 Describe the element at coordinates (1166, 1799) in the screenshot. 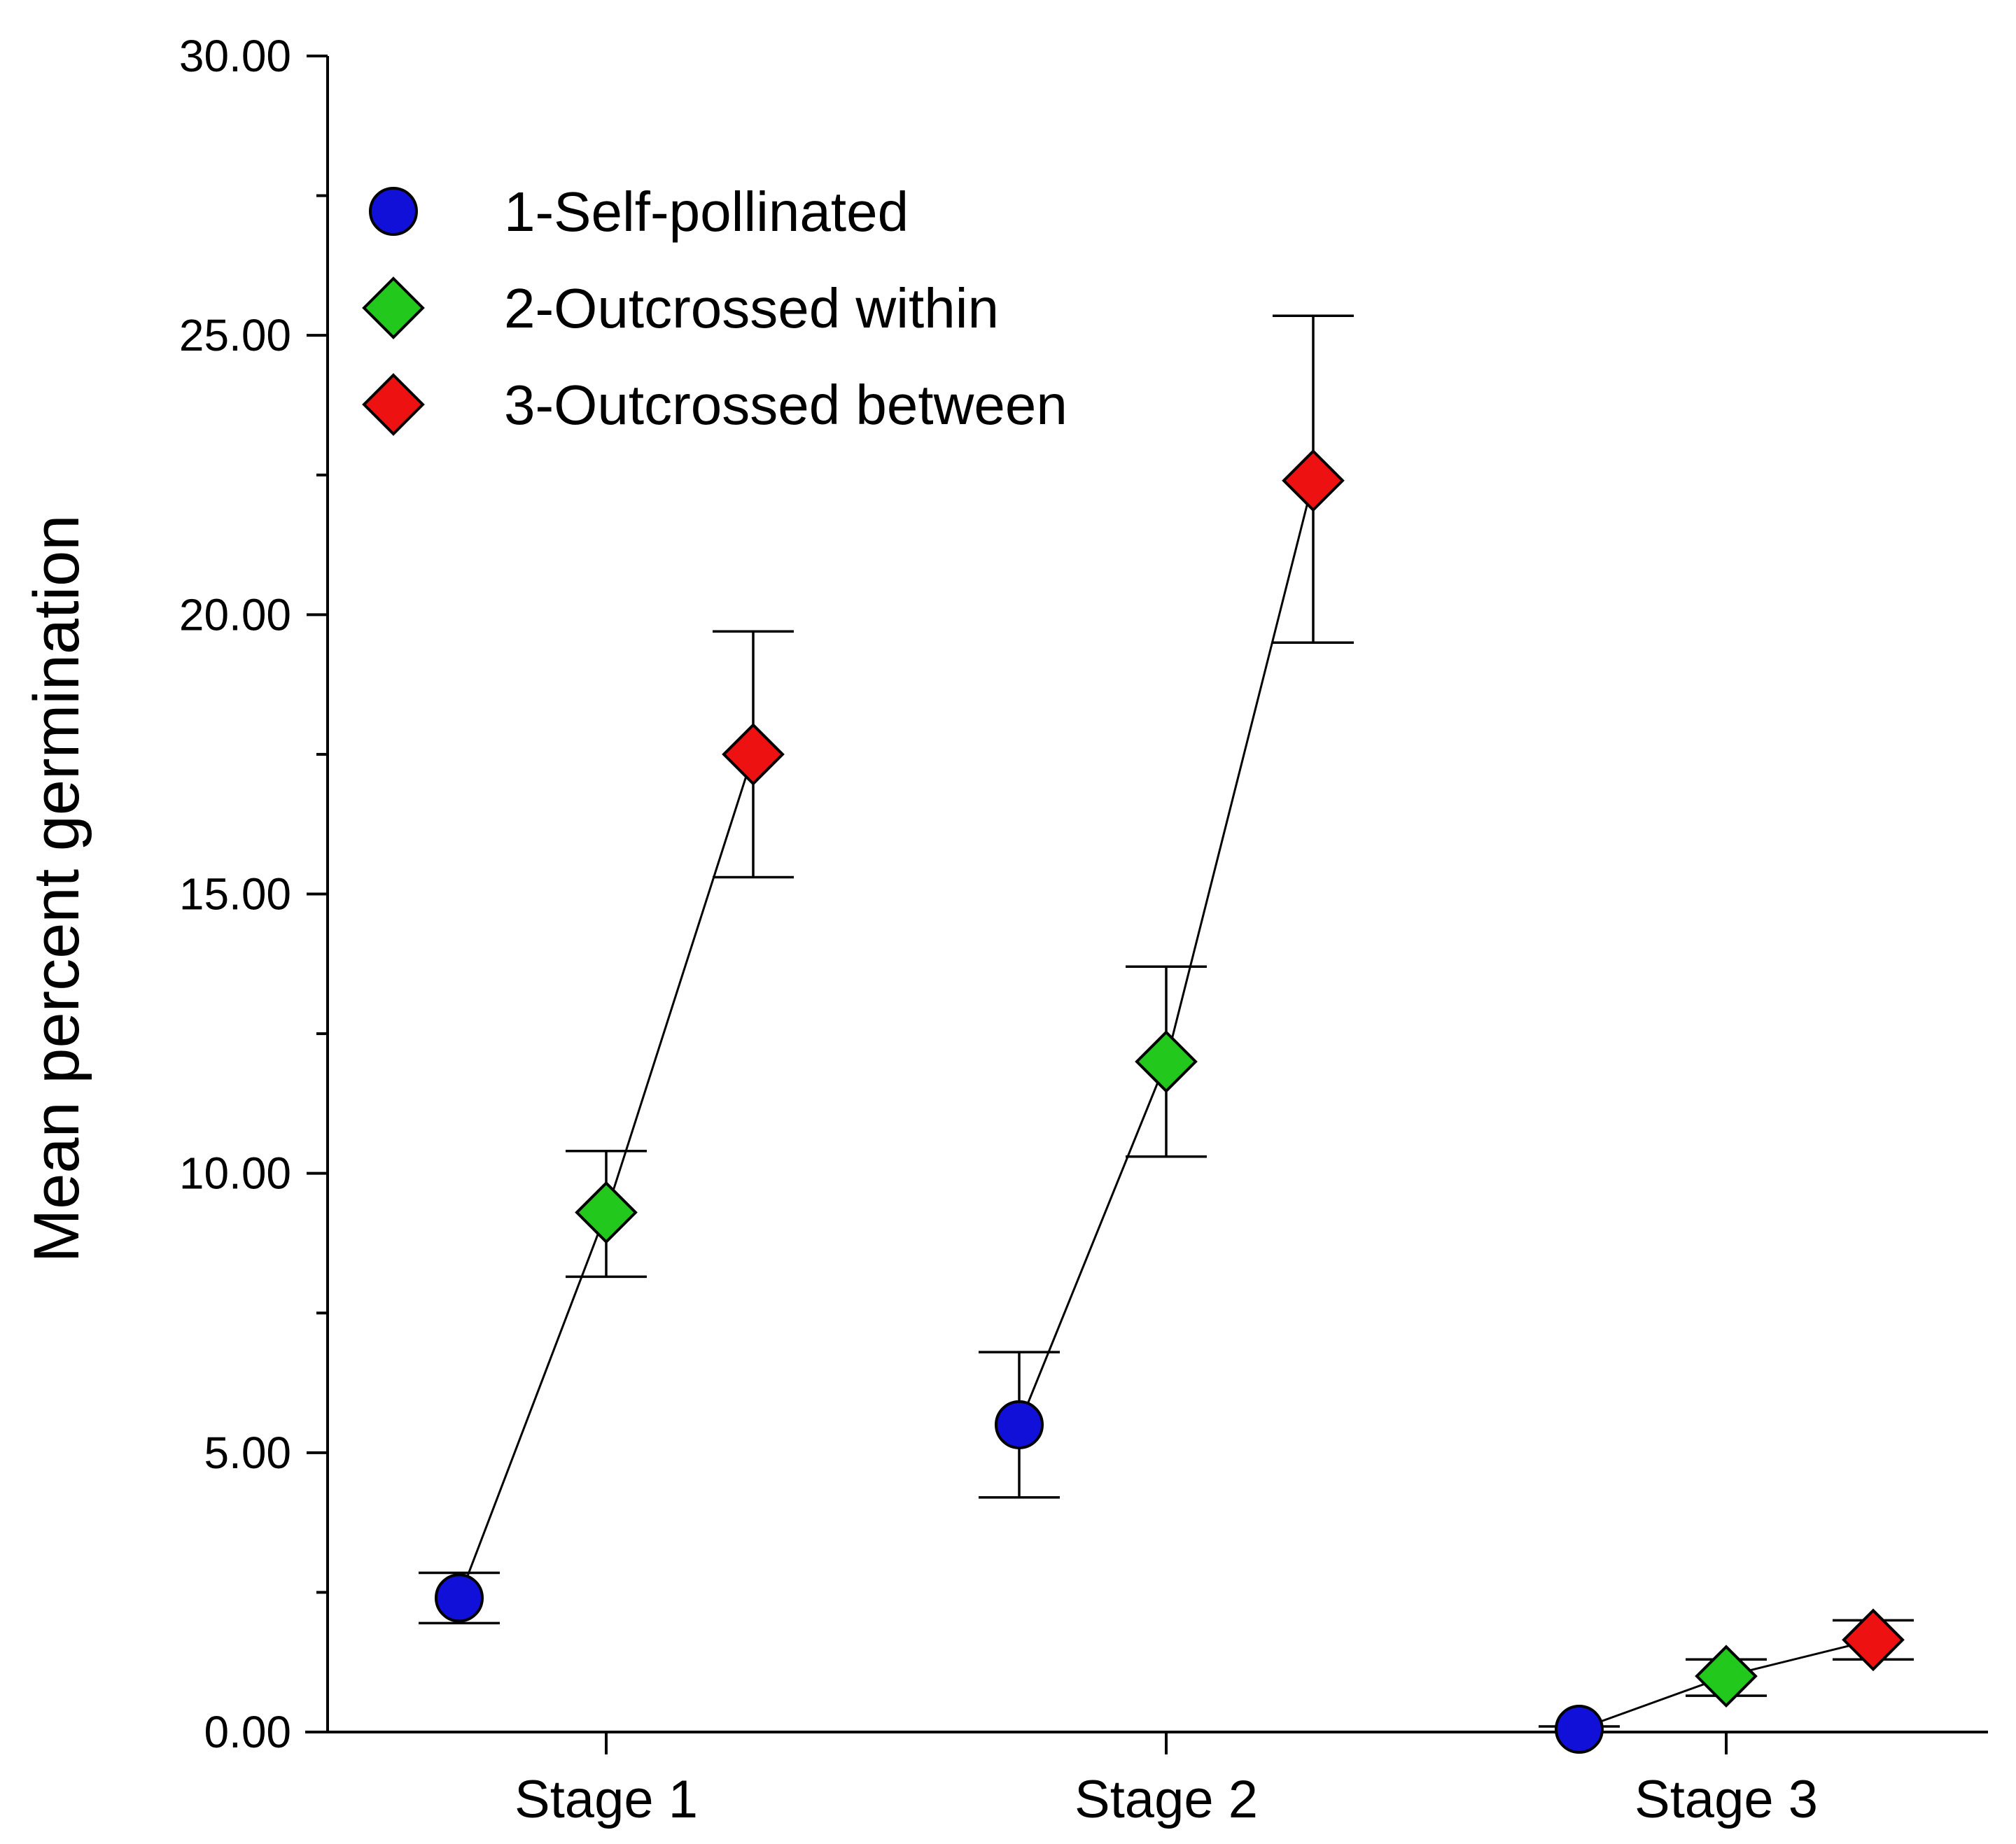

I see `x-tick-label: Stage 2` at that location.